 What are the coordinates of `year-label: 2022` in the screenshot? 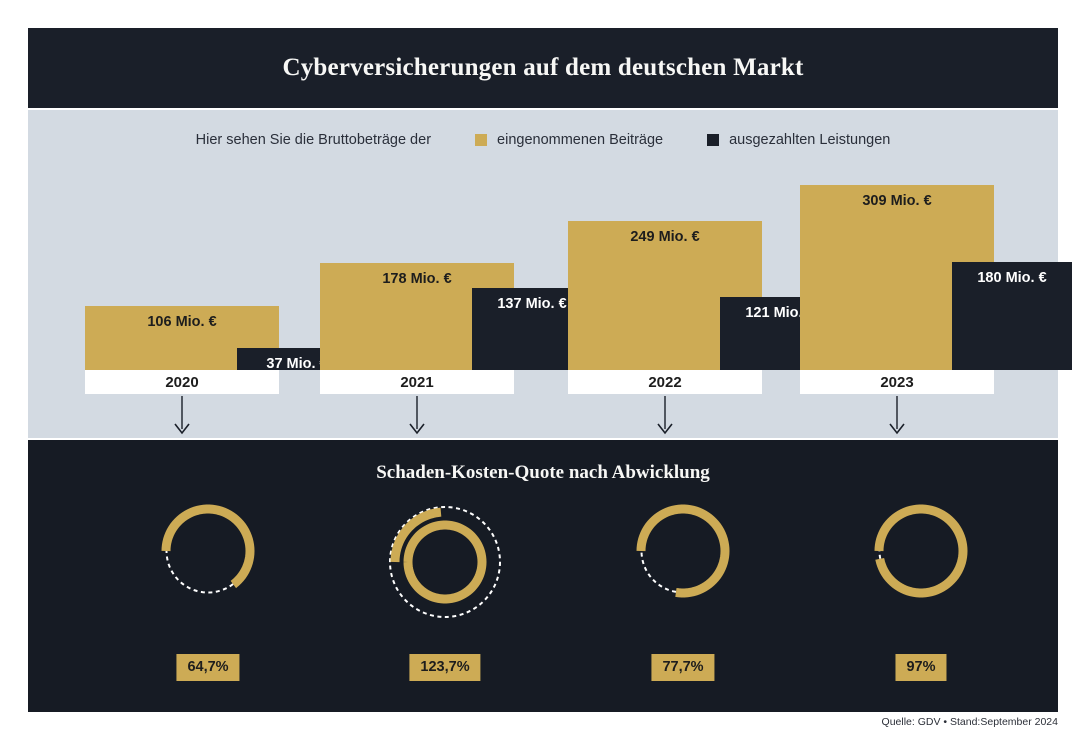 It's located at (665, 382).